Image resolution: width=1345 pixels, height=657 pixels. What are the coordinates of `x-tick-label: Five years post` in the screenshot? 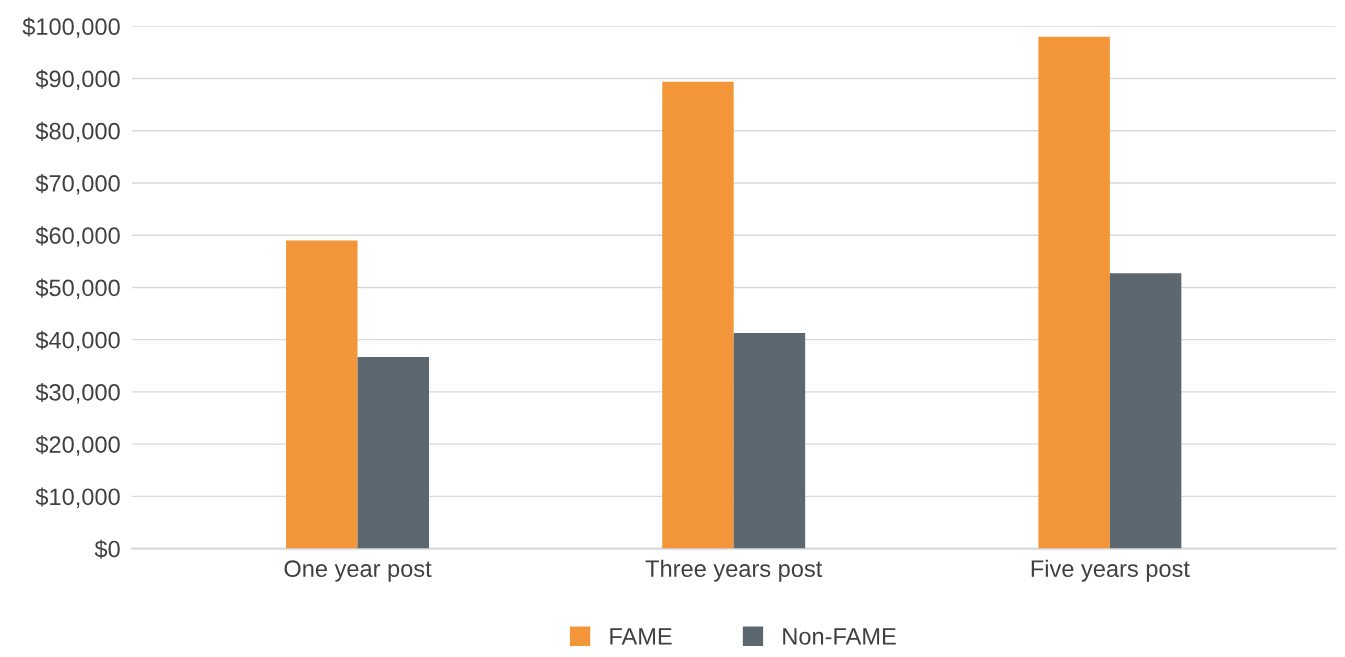 It's located at (1110, 570).